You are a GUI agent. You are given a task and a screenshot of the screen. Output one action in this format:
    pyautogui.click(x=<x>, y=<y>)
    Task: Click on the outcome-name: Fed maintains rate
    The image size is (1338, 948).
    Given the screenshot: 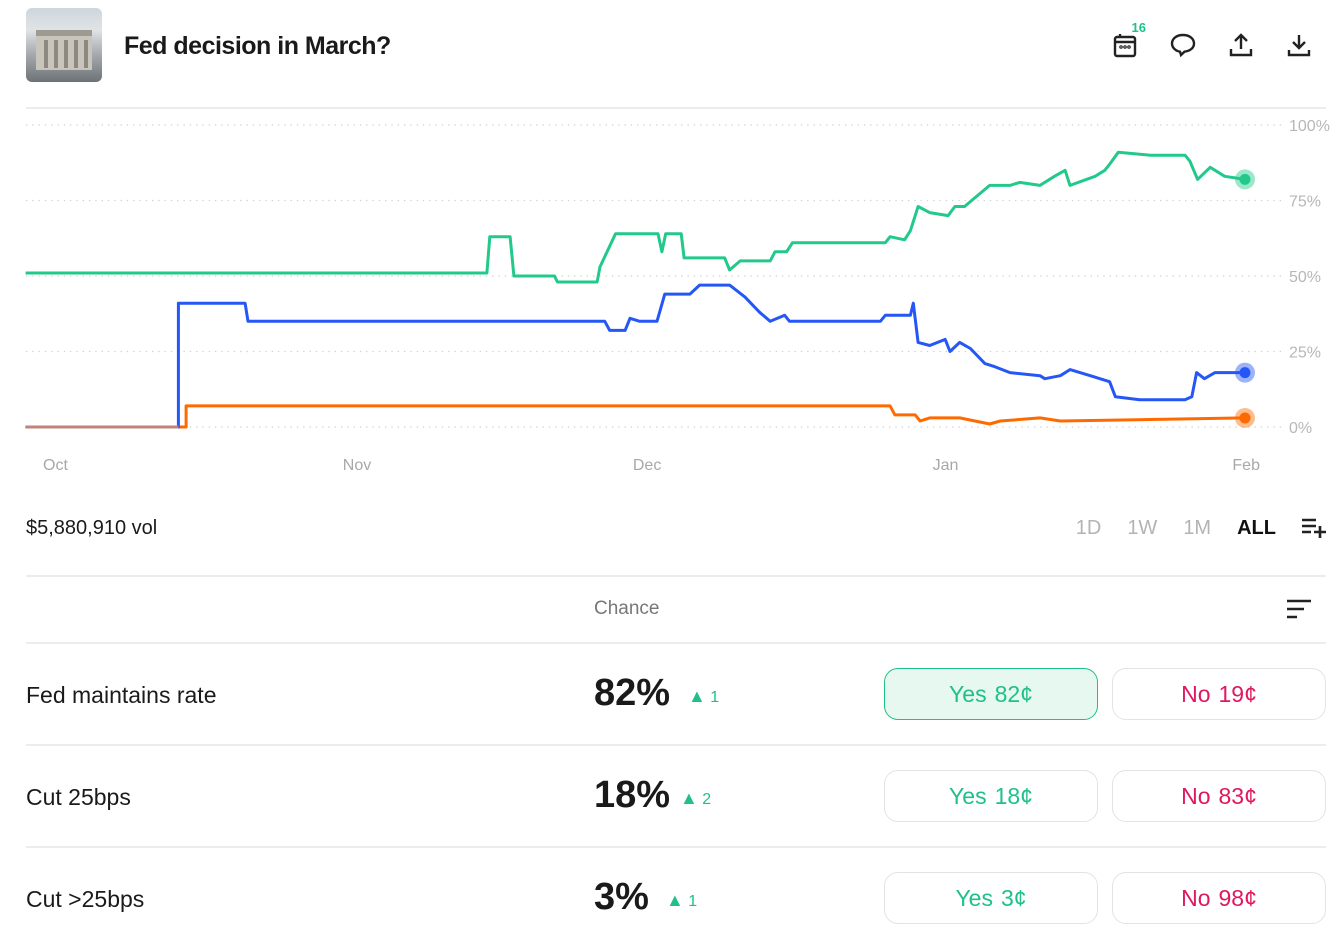 What is the action you would take?
    pyautogui.click(x=121, y=695)
    